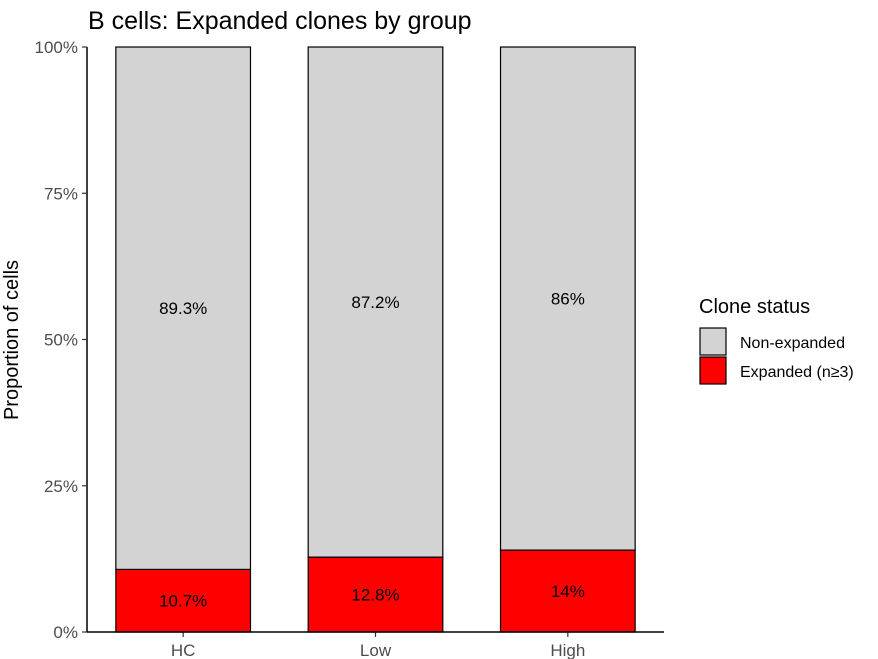 The height and width of the screenshot is (659, 878). I want to click on data-label: 14%, so click(568, 591).